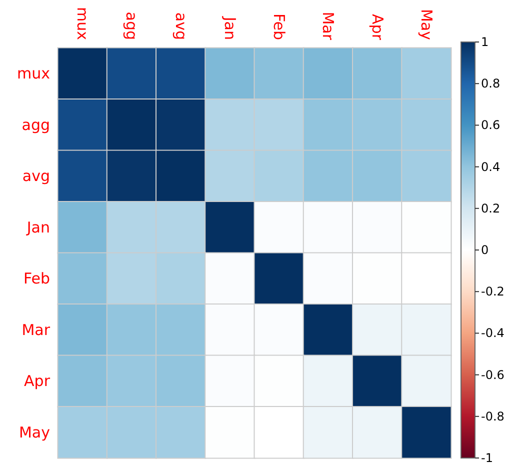 The image size is (513, 466). Describe the element at coordinates (492, 333) in the screenshot. I see `color-bar-label: -0.4` at that location.